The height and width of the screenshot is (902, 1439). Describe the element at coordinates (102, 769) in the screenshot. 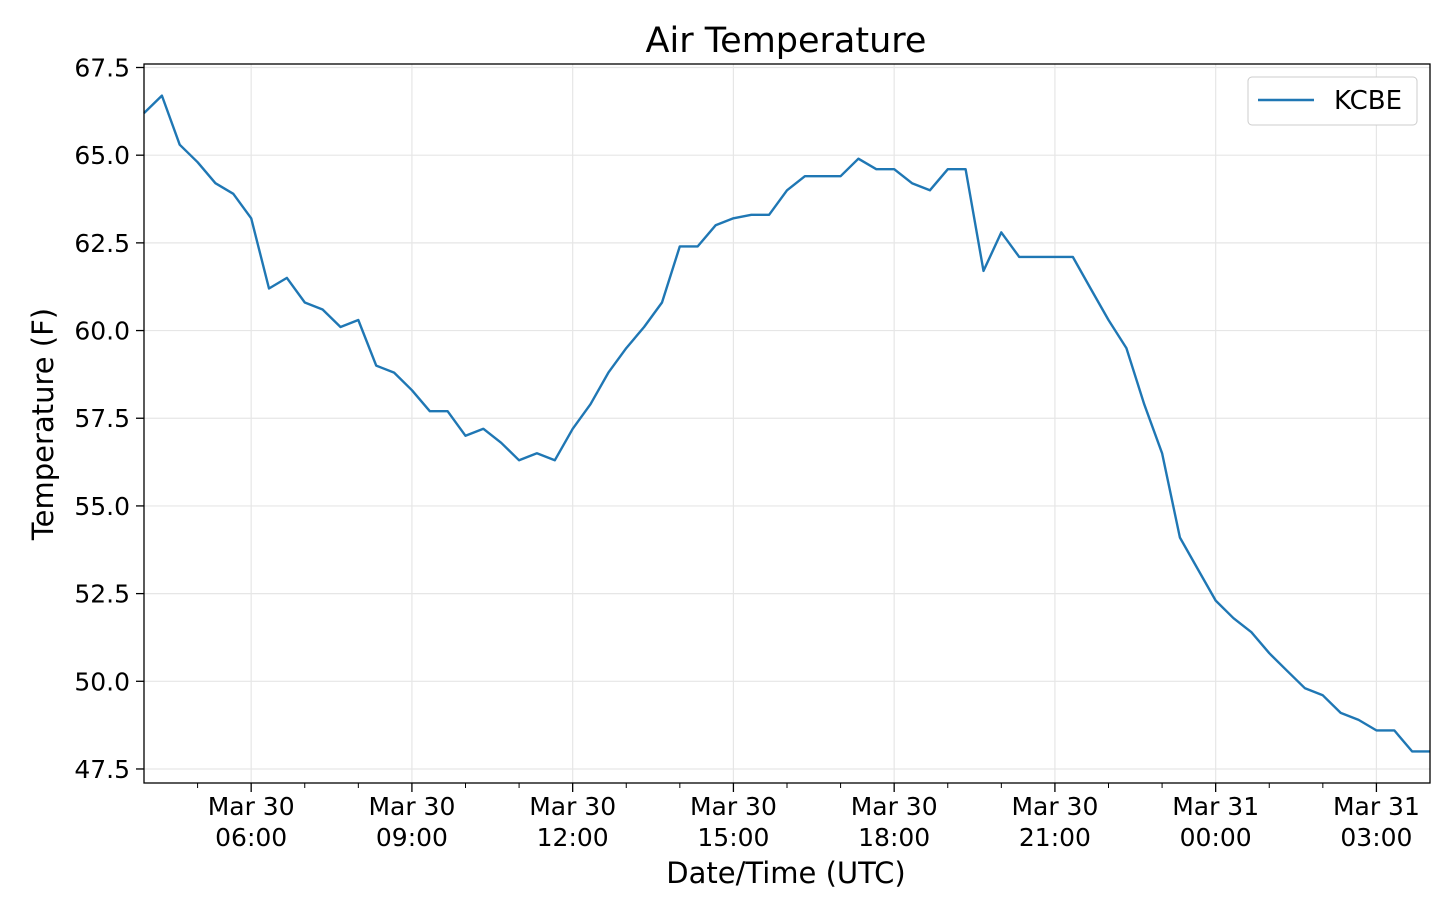

I see `y-tick-label: 47.5` at that location.